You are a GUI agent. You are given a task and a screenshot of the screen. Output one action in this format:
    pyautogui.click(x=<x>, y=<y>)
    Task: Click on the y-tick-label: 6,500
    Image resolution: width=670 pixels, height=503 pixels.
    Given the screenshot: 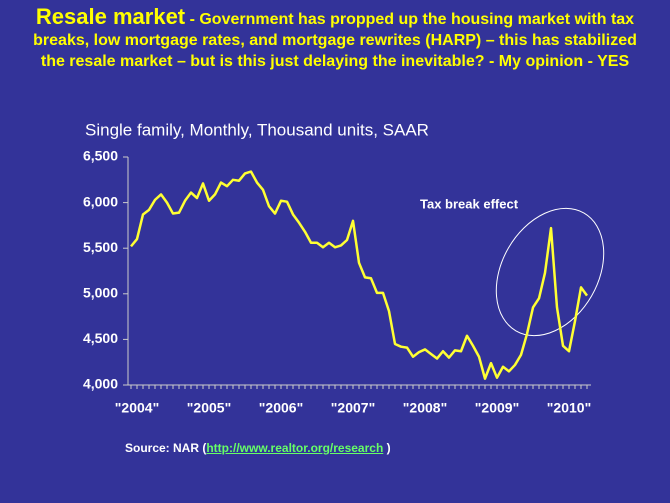 What is the action you would take?
    pyautogui.click(x=100, y=156)
    